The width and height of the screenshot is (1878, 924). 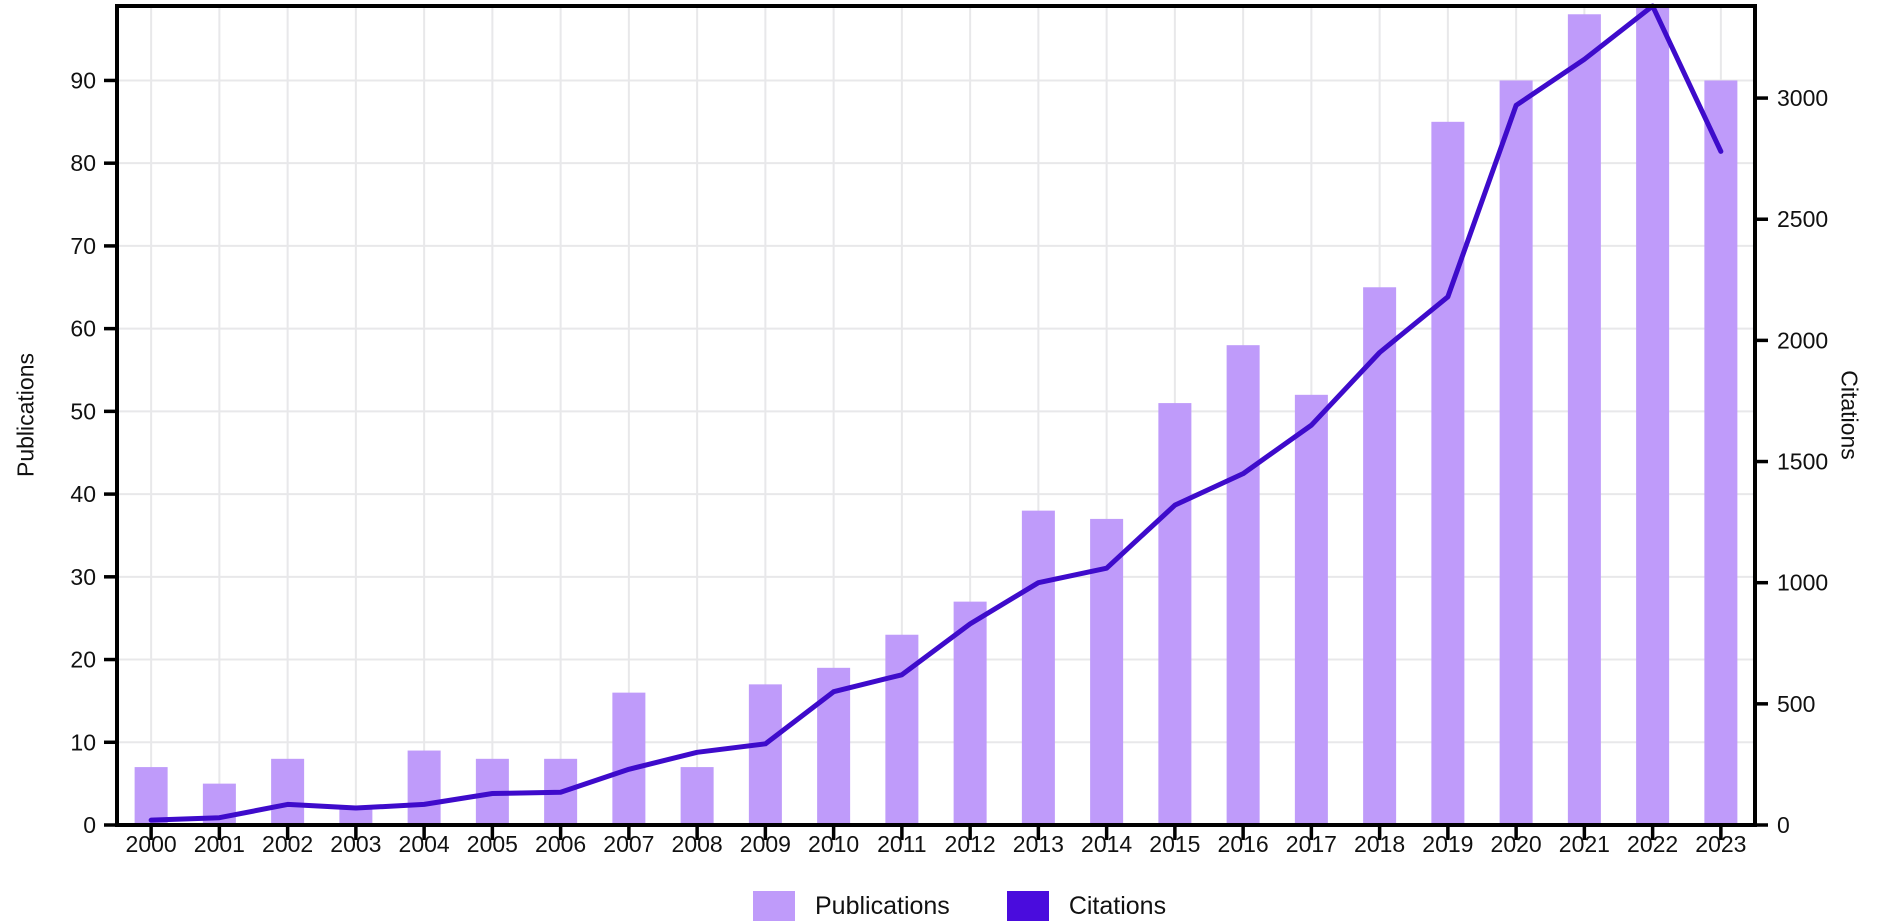 I want to click on publications-swatch, so click(x=774, y=906).